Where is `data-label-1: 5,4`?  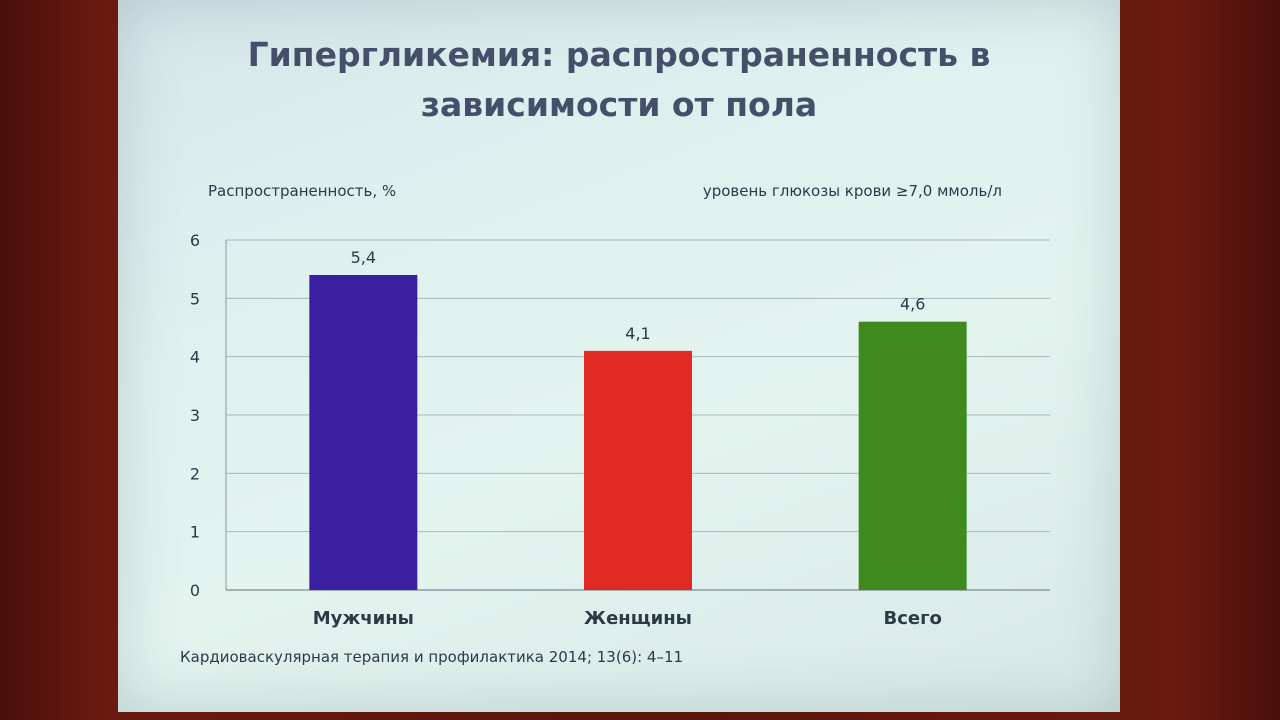 data-label-1: 5,4 is located at coordinates (363, 257).